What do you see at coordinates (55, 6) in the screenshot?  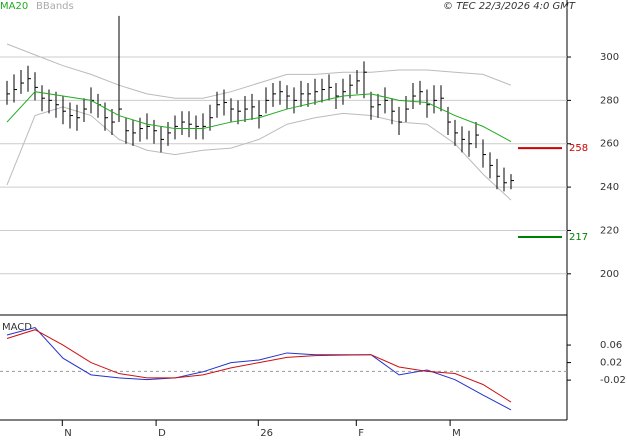 I see `legend-bands: BBands` at bounding box center [55, 6].